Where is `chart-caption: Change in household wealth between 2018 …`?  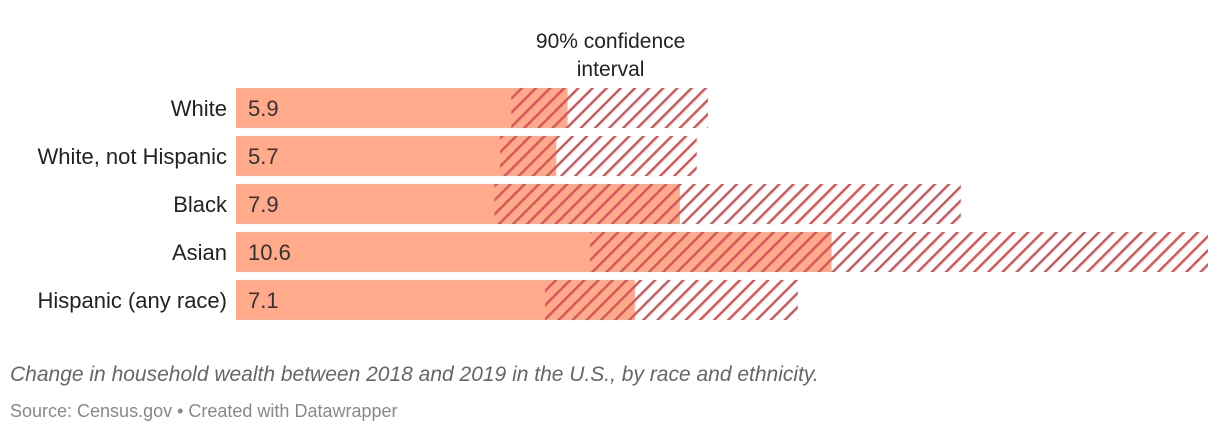
chart-caption: Change in household wealth between 2018 … is located at coordinates (414, 374).